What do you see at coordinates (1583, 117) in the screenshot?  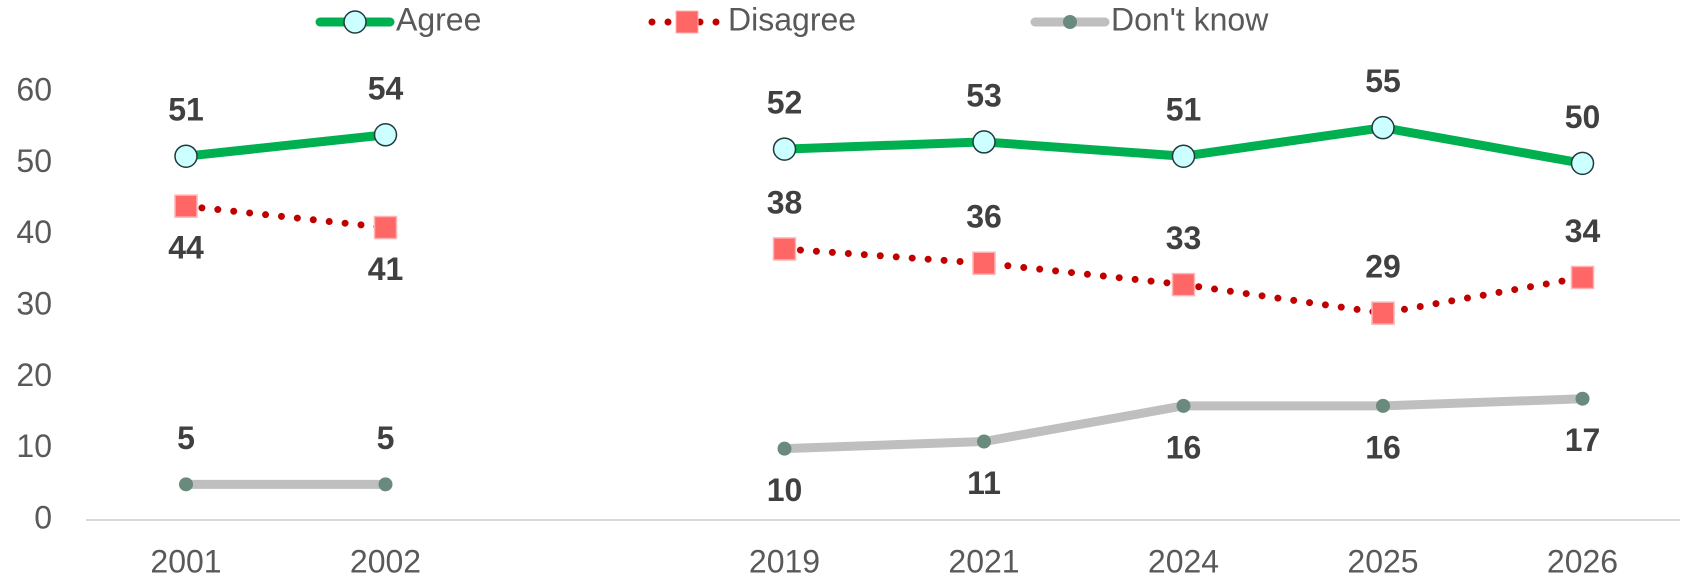 I see `data-label: 50` at bounding box center [1583, 117].